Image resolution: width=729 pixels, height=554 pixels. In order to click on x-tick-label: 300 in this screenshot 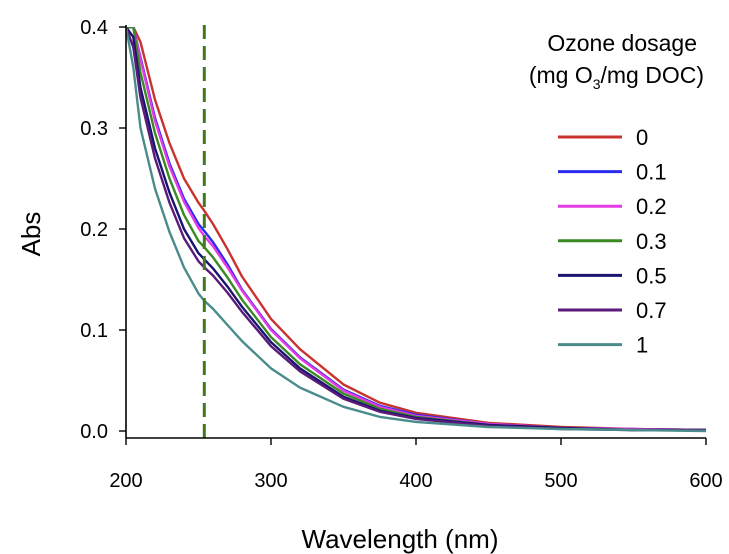, I will do `click(270, 481)`.